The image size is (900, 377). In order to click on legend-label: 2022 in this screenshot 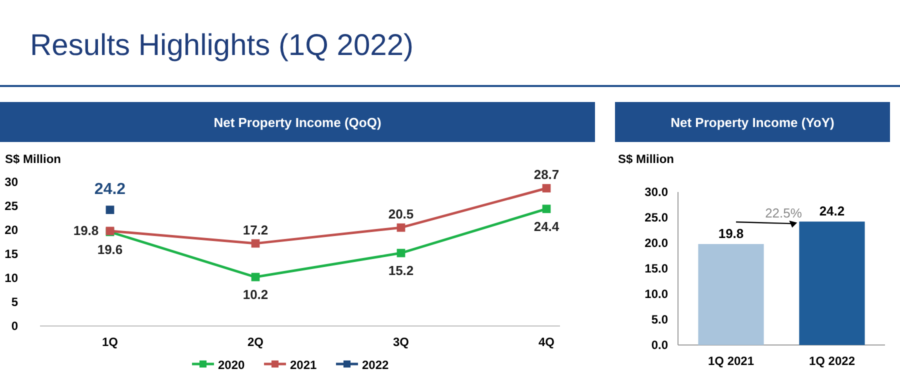, I will do `click(376, 365)`.